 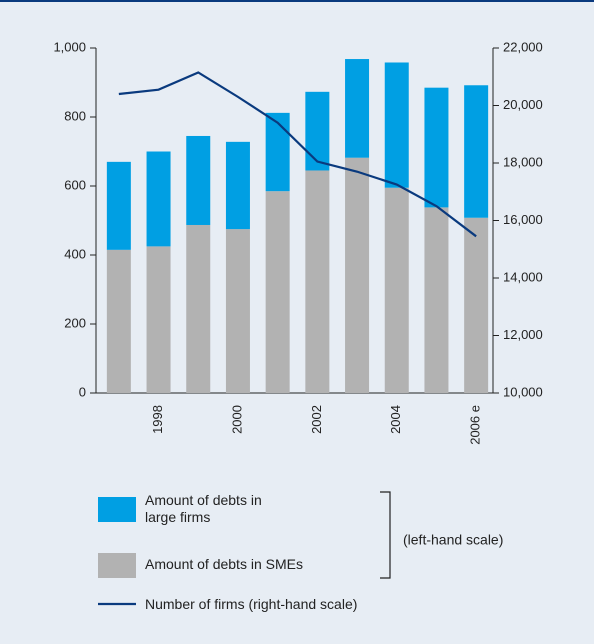 I want to click on annotation: (left-hand scale), so click(x=453, y=540).